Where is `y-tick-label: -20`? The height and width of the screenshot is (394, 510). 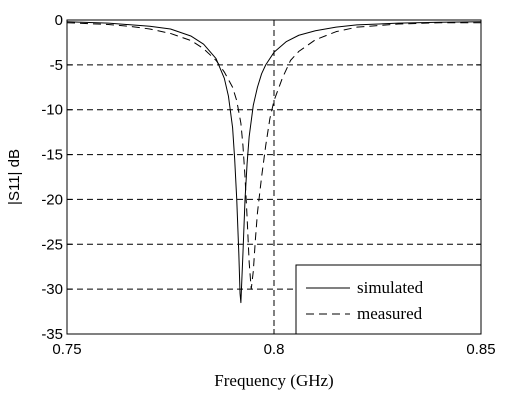
y-tick-label: -20 is located at coordinates (52, 199).